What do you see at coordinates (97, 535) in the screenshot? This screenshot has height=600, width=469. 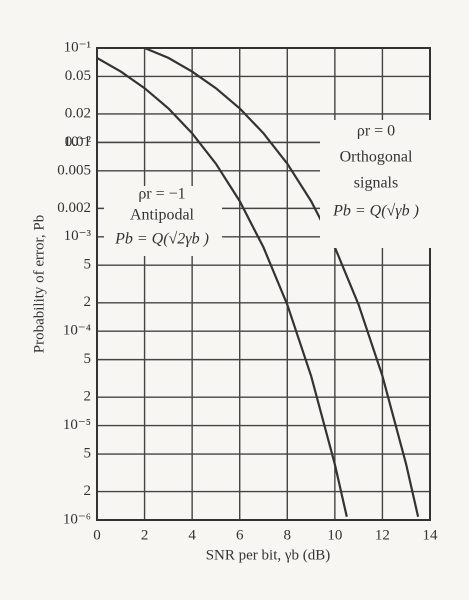 I see `x-tick-label: 0` at bounding box center [97, 535].